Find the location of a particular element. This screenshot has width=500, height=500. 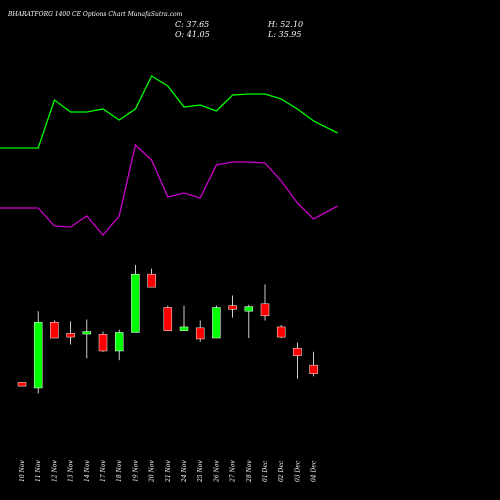

x-tick-label: 17 Nov is located at coordinates (103, 471).